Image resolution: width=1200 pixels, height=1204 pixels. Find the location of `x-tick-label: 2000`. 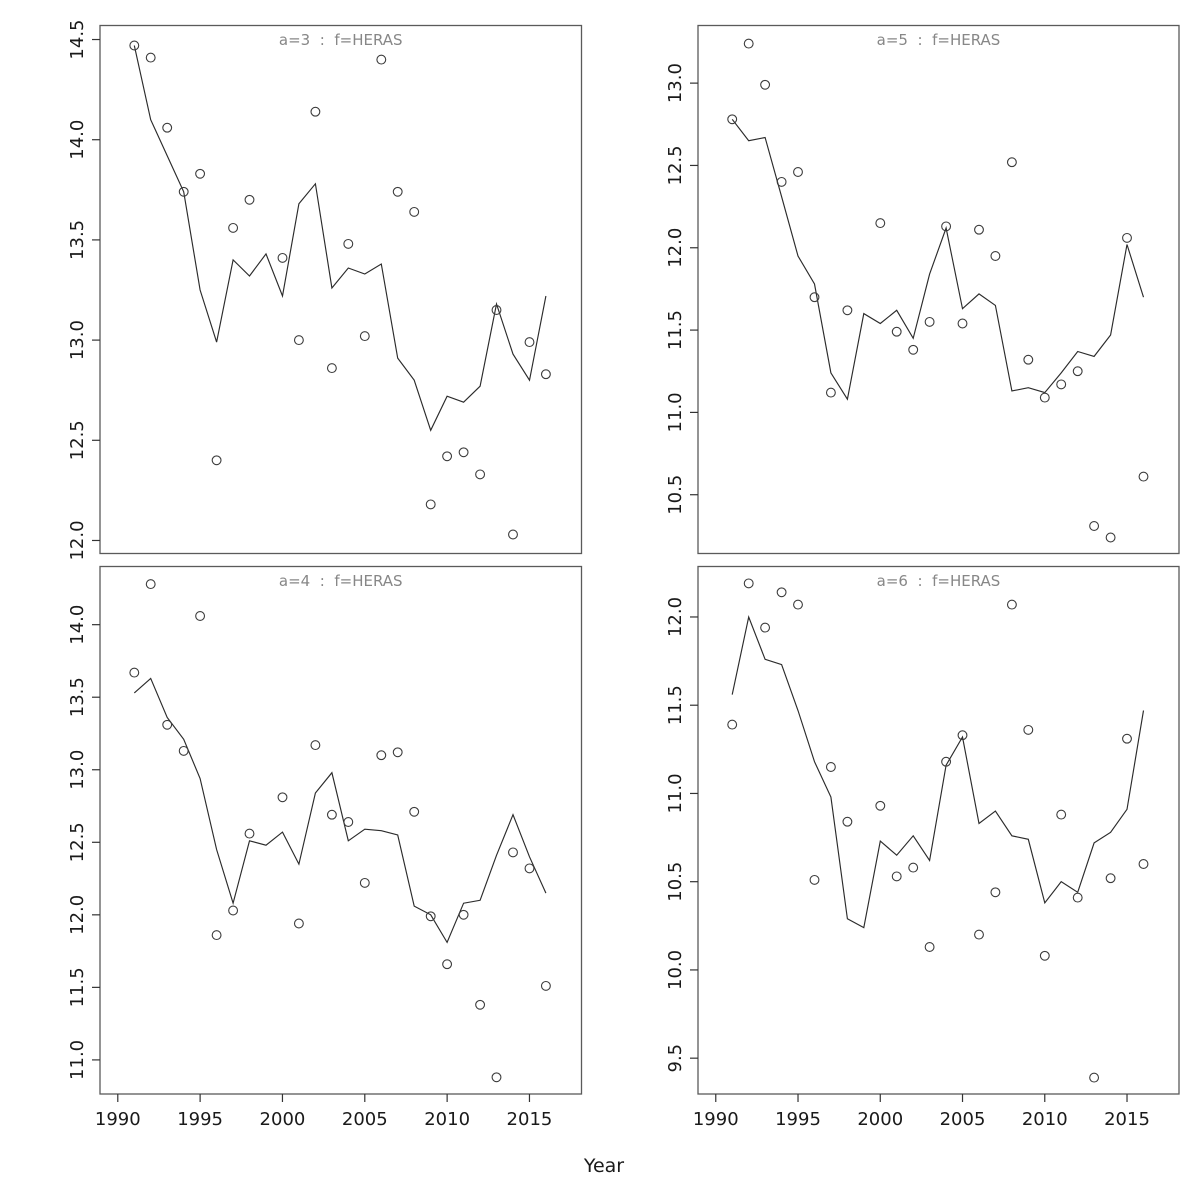

x-tick-label: 2000 is located at coordinates (880, 1119).